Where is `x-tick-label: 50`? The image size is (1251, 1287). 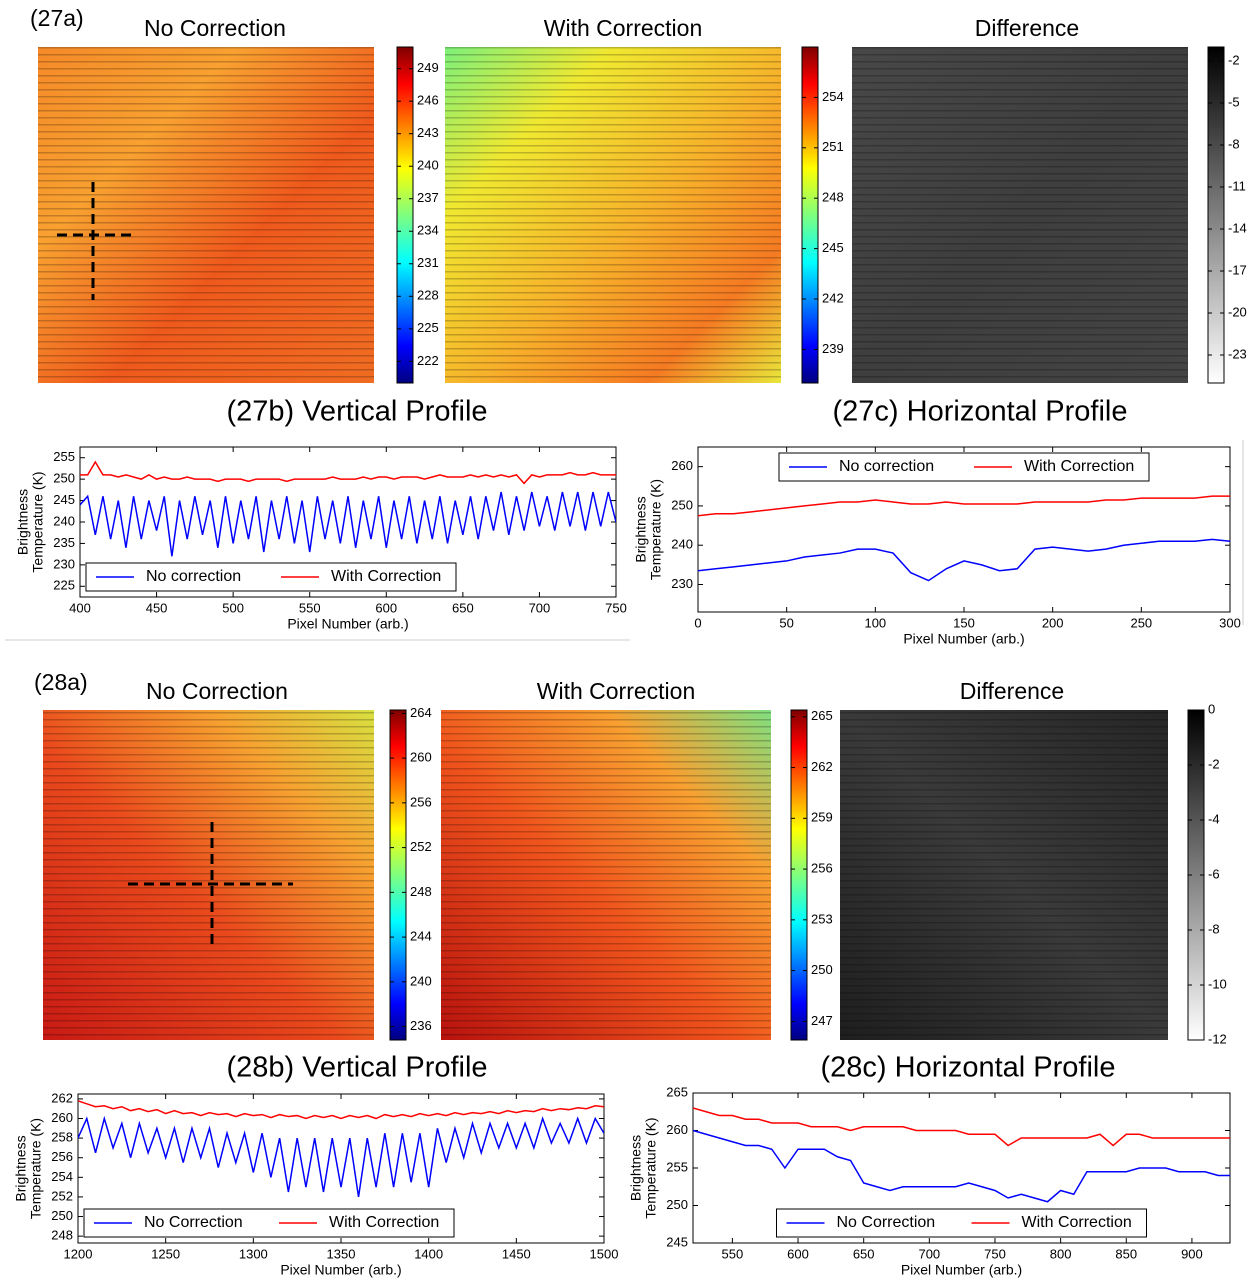 x-tick-label: 50 is located at coordinates (786, 622).